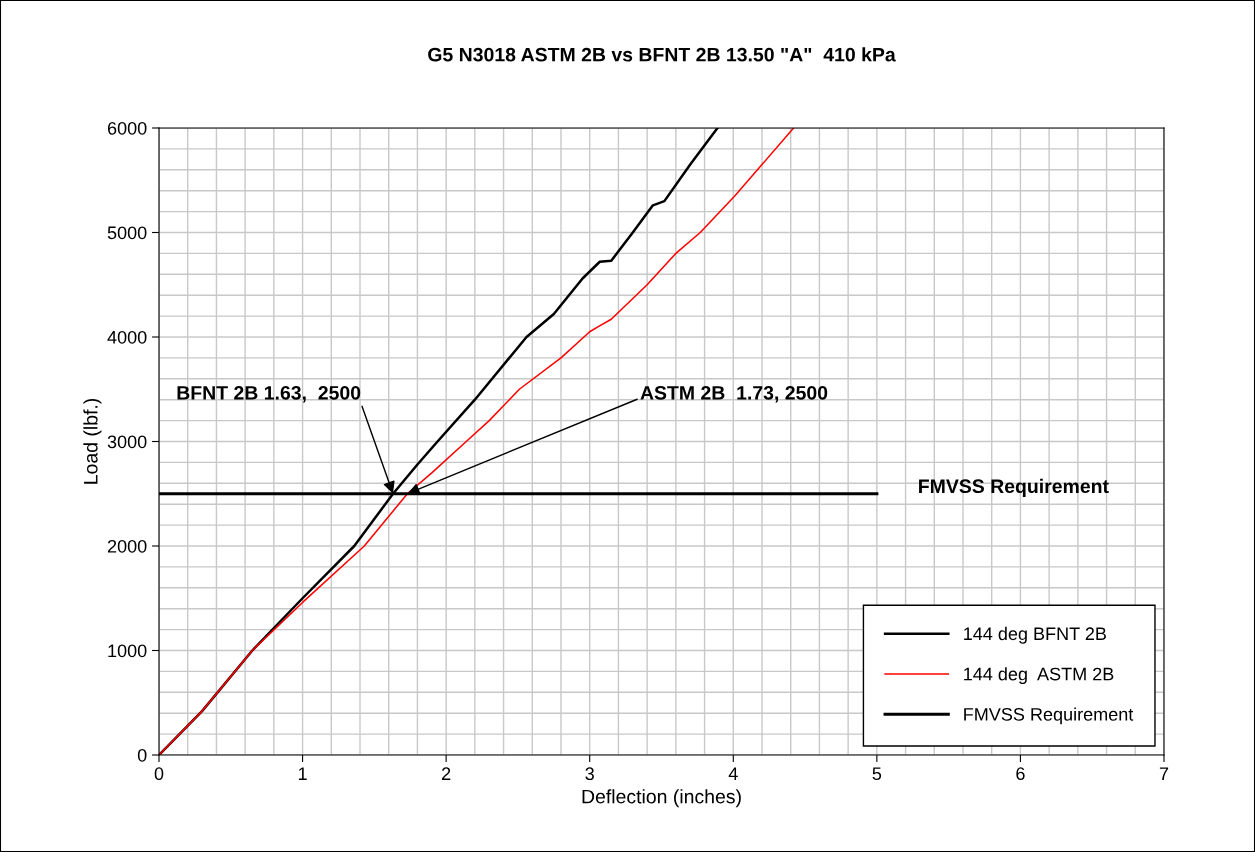 Image resolution: width=1255 pixels, height=852 pixels. Describe the element at coordinates (1164, 773) in the screenshot. I see `x-tick-label: 7` at that location.